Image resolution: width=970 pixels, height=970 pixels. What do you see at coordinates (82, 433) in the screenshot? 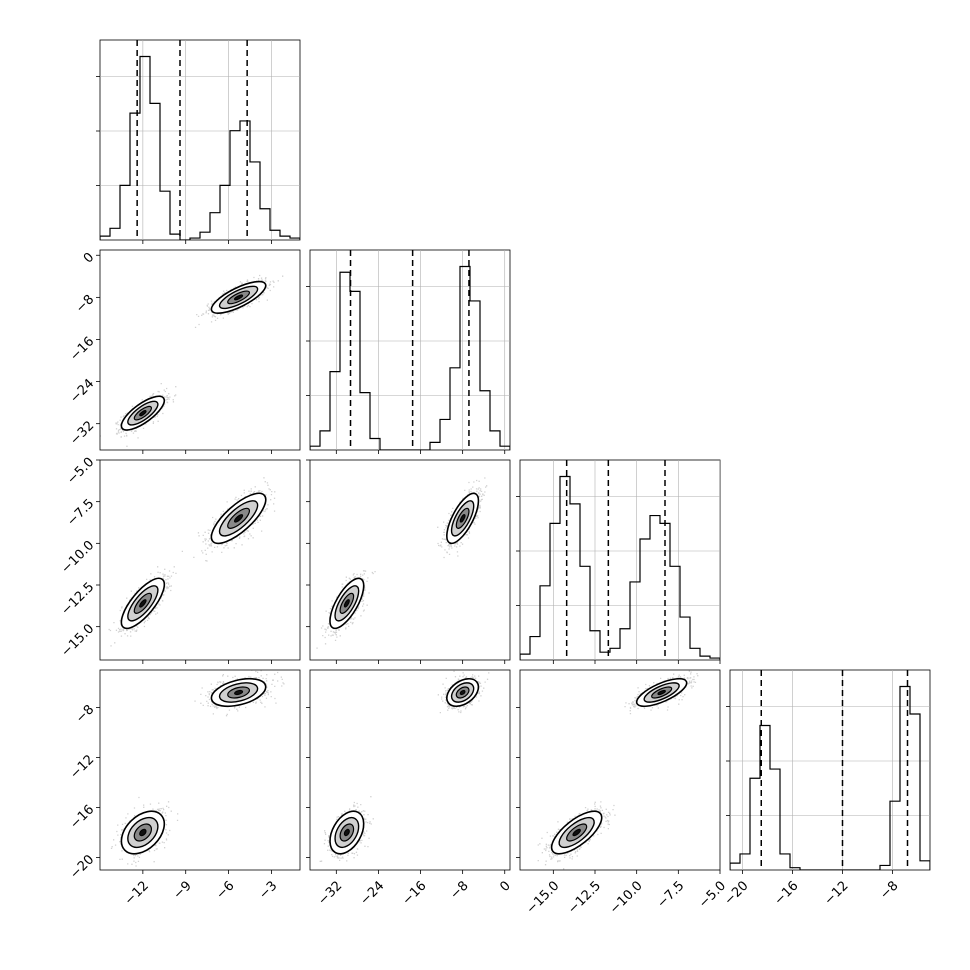
I see `y-tick-label: −32` at bounding box center [82, 433].